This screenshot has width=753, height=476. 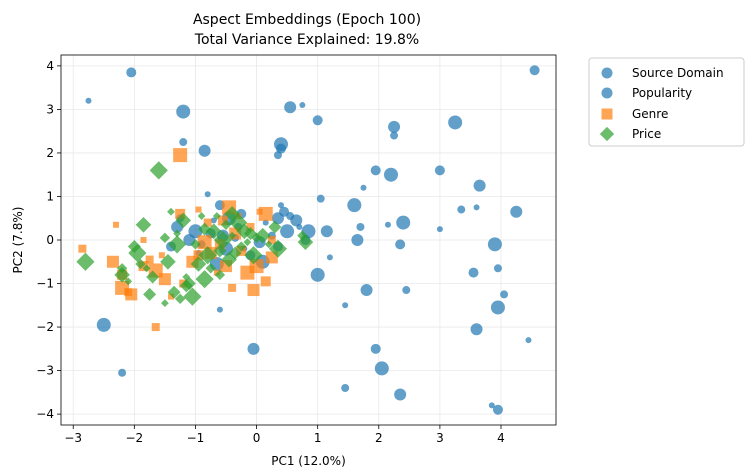 What do you see at coordinates (50, 66) in the screenshot?
I see `y-tick-label: 4` at bounding box center [50, 66].